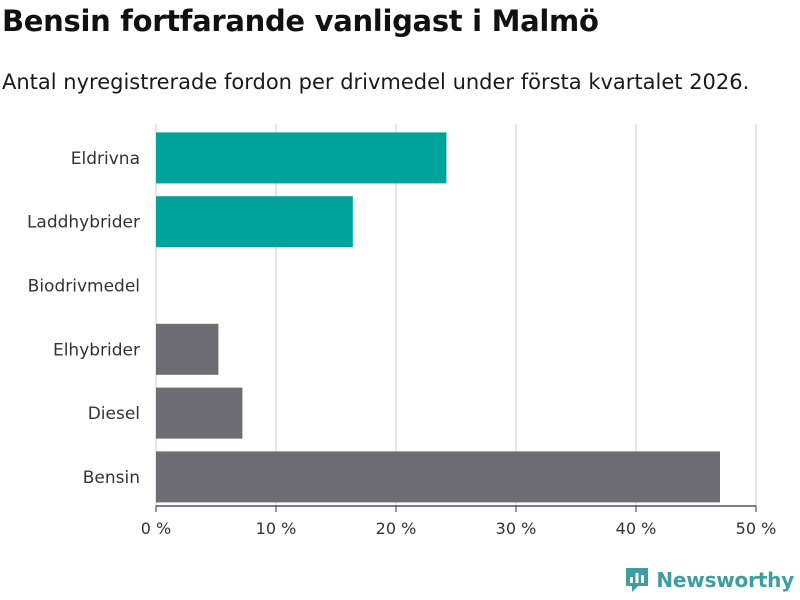 This screenshot has height=600, width=800. I want to click on x-tick-label: 0 %, so click(156, 528).